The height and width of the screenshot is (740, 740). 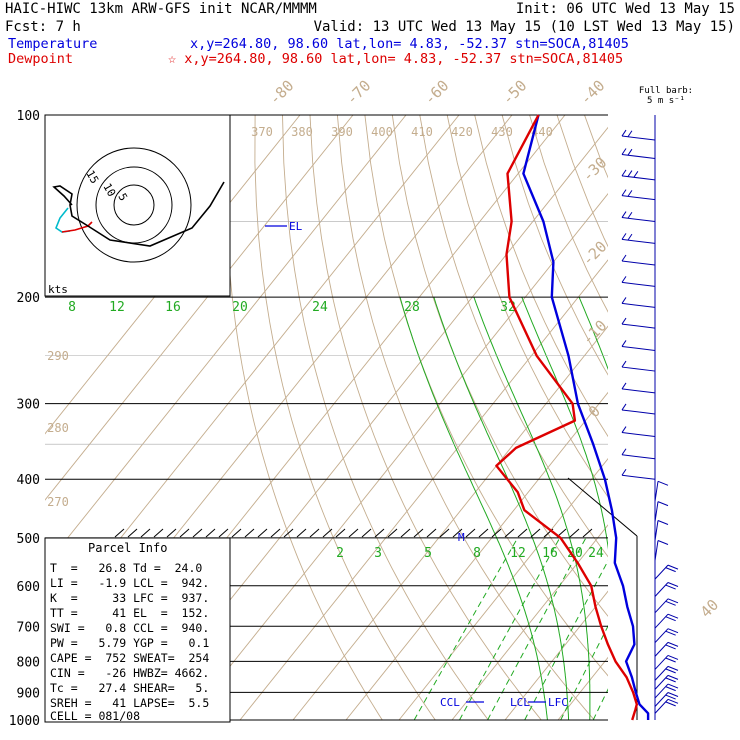 I want to click on barb-legend-line1: Full barb:, so click(x=666, y=91).